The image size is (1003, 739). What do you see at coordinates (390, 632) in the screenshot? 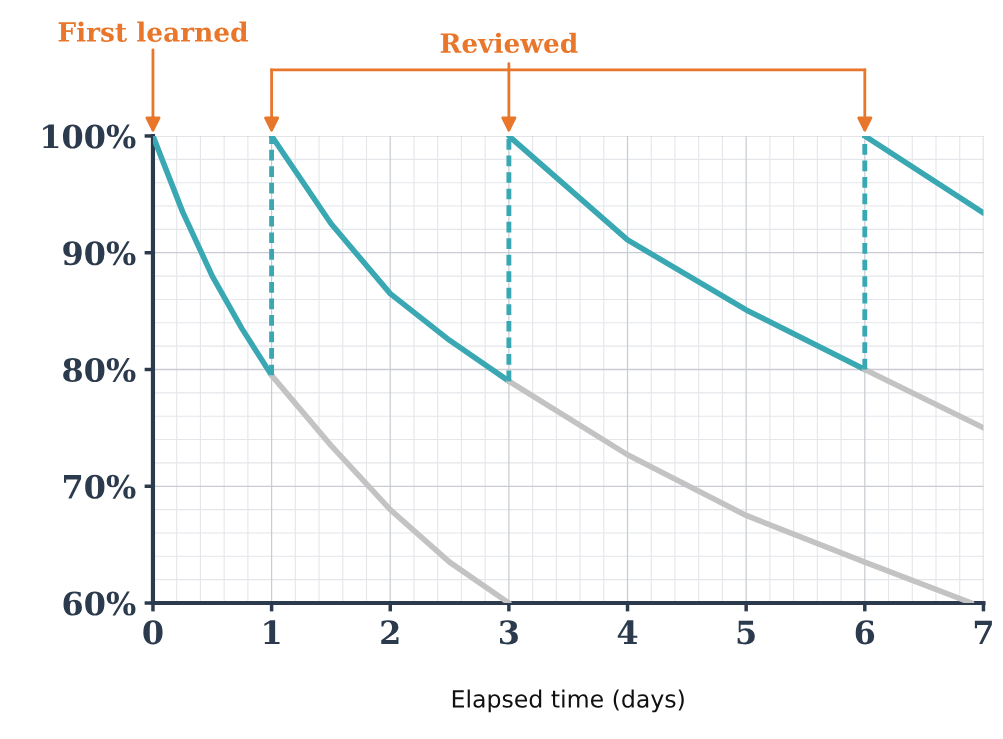
I see `x-tick-label: 2` at bounding box center [390, 632].